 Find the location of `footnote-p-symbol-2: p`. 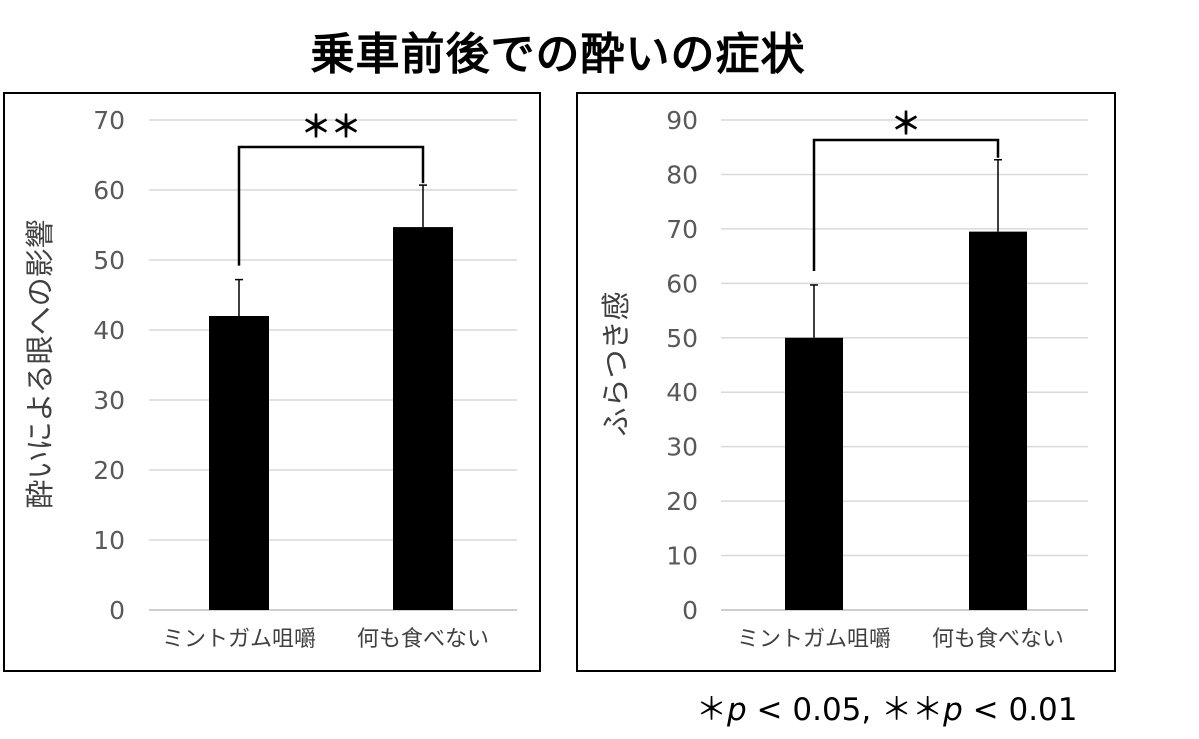

footnote-p-symbol-2: p is located at coordinates (953, 710).